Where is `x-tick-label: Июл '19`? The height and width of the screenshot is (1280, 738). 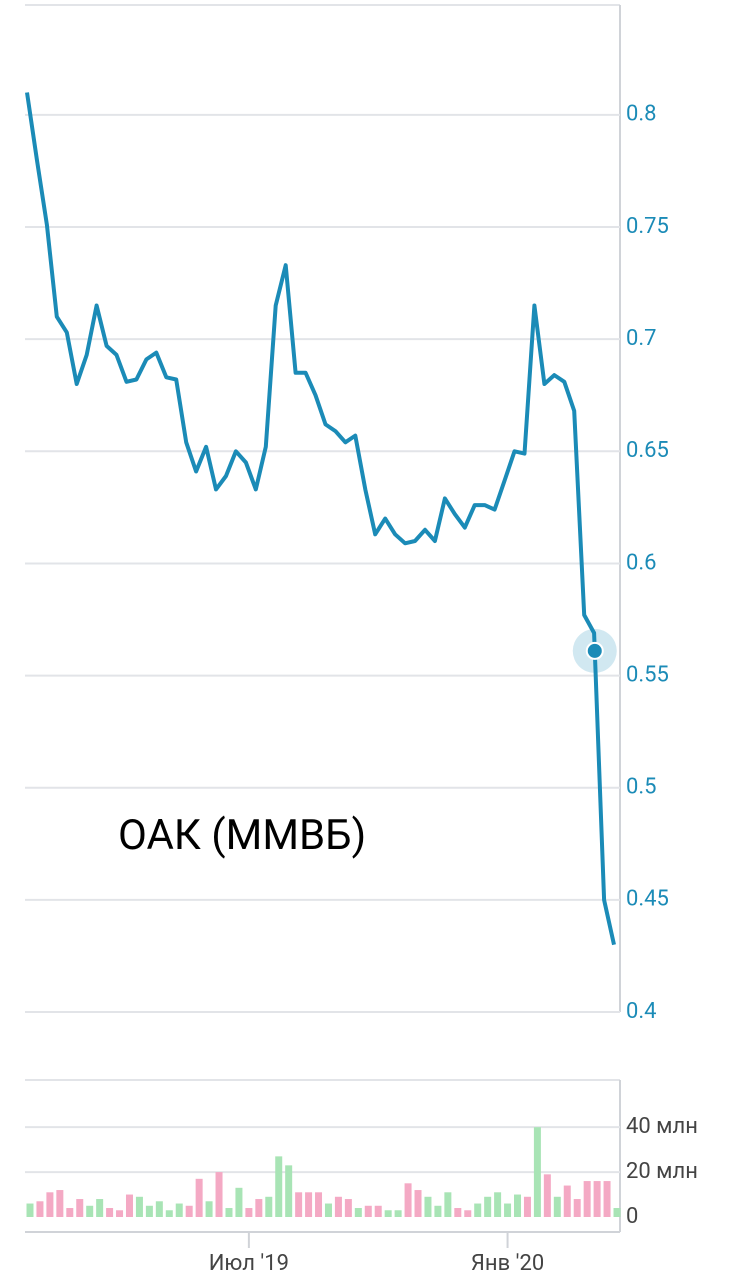 x-tick-label: Июл '19 is located at coordinates (249, 1263).